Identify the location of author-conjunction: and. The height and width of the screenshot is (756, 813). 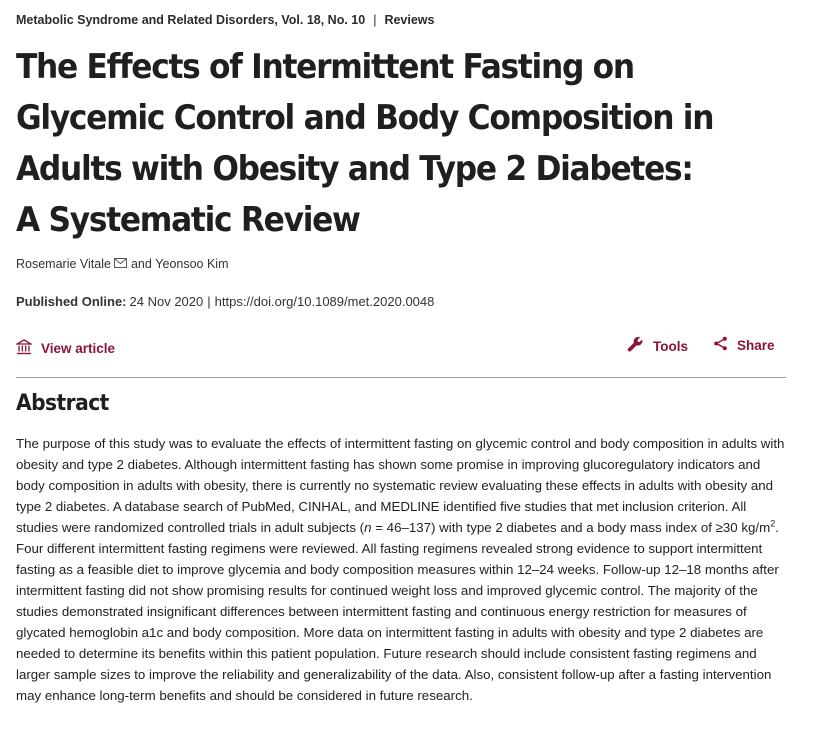
(141, 264).